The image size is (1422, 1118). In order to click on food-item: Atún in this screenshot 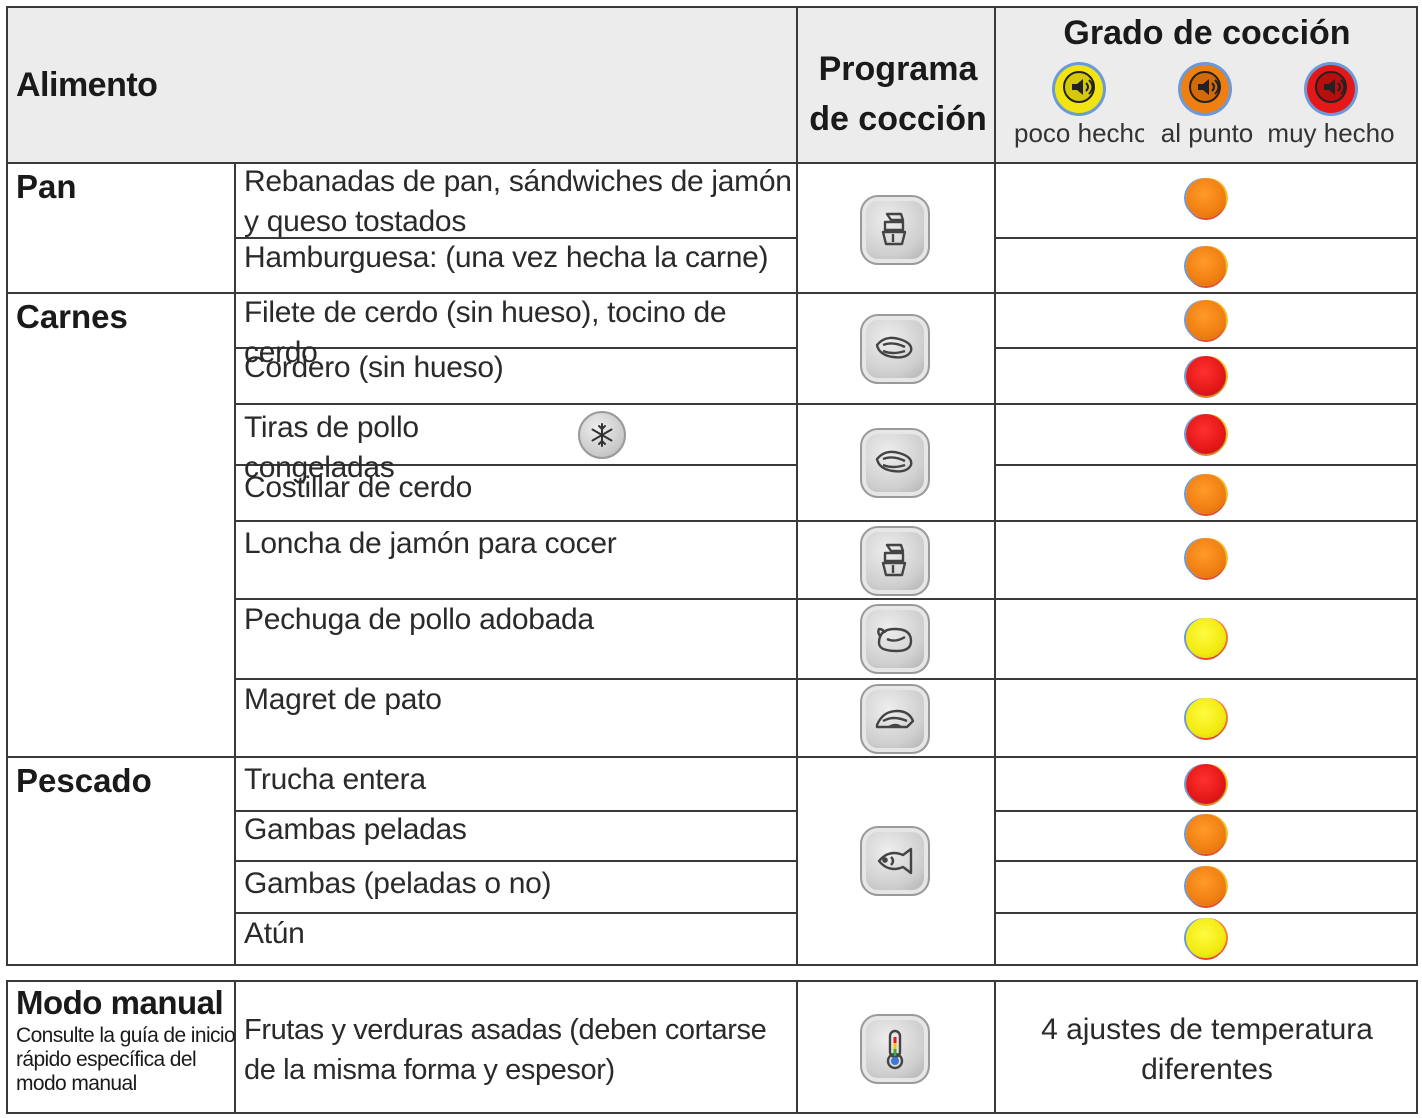, I will do `click(274, 933)`.